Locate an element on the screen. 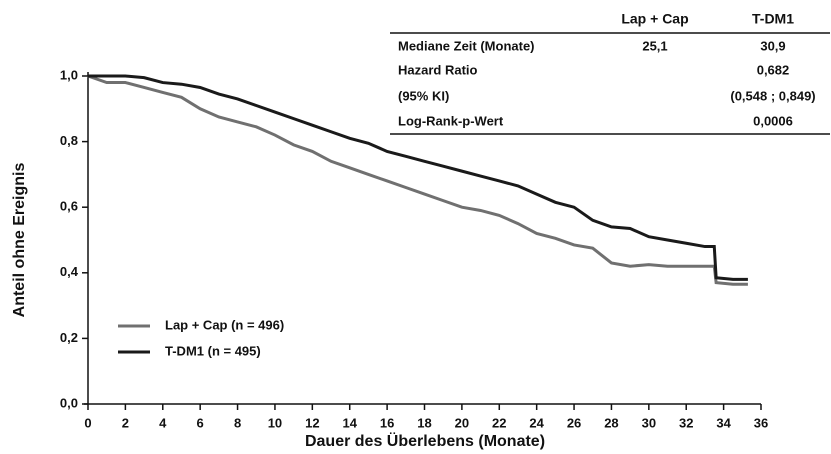 This screenshot has width=831, height=454. x-tick-label: 14 is located at coordinates (349, 422).